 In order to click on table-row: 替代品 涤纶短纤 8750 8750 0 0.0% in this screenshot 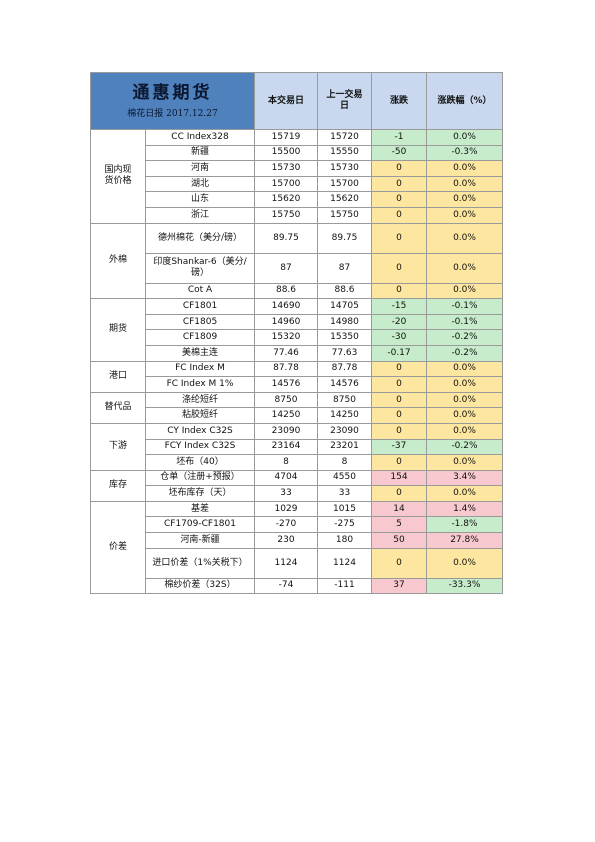, I will do `click(296, 407)`.